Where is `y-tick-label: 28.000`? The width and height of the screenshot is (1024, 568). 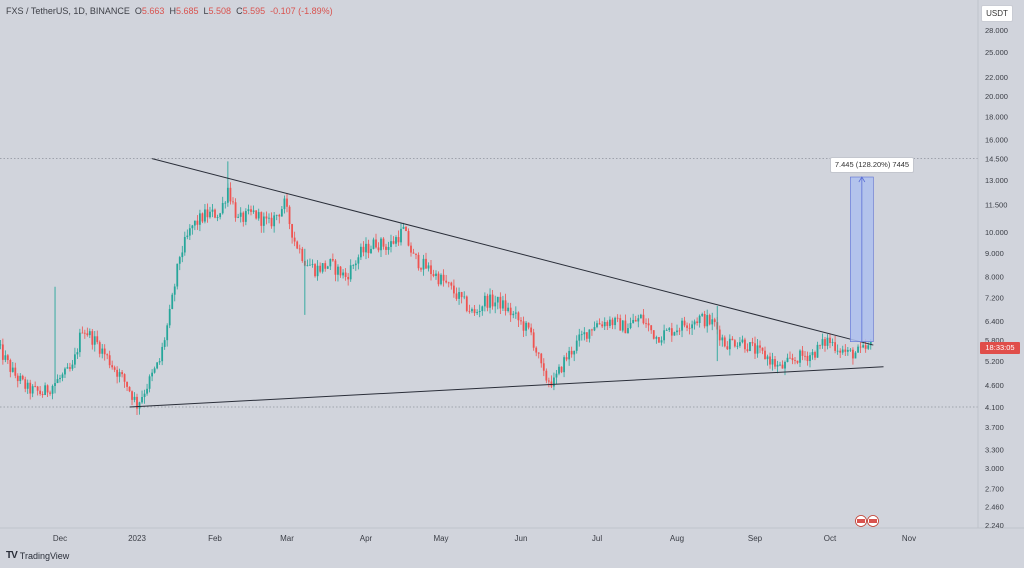 y-tick-label: 28.000 is located at coordinates (996, 30).